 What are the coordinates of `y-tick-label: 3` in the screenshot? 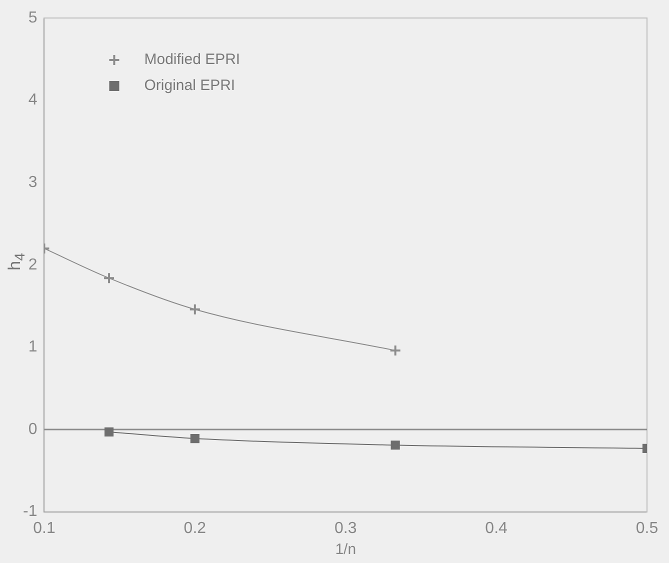 It's located at (33, 183).